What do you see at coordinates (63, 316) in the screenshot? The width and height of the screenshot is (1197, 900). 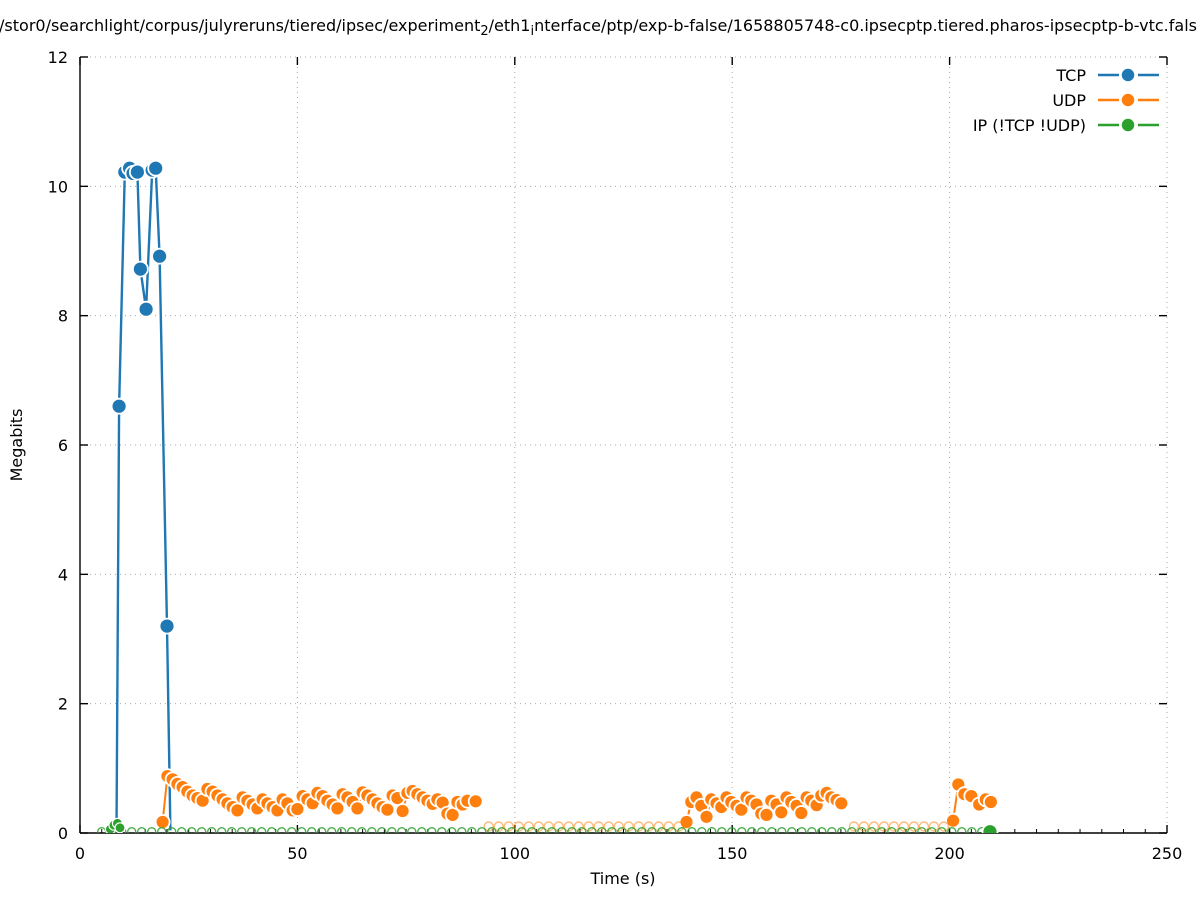 I see `y-tick-label-8: 8` at bounding box center [63, 316].